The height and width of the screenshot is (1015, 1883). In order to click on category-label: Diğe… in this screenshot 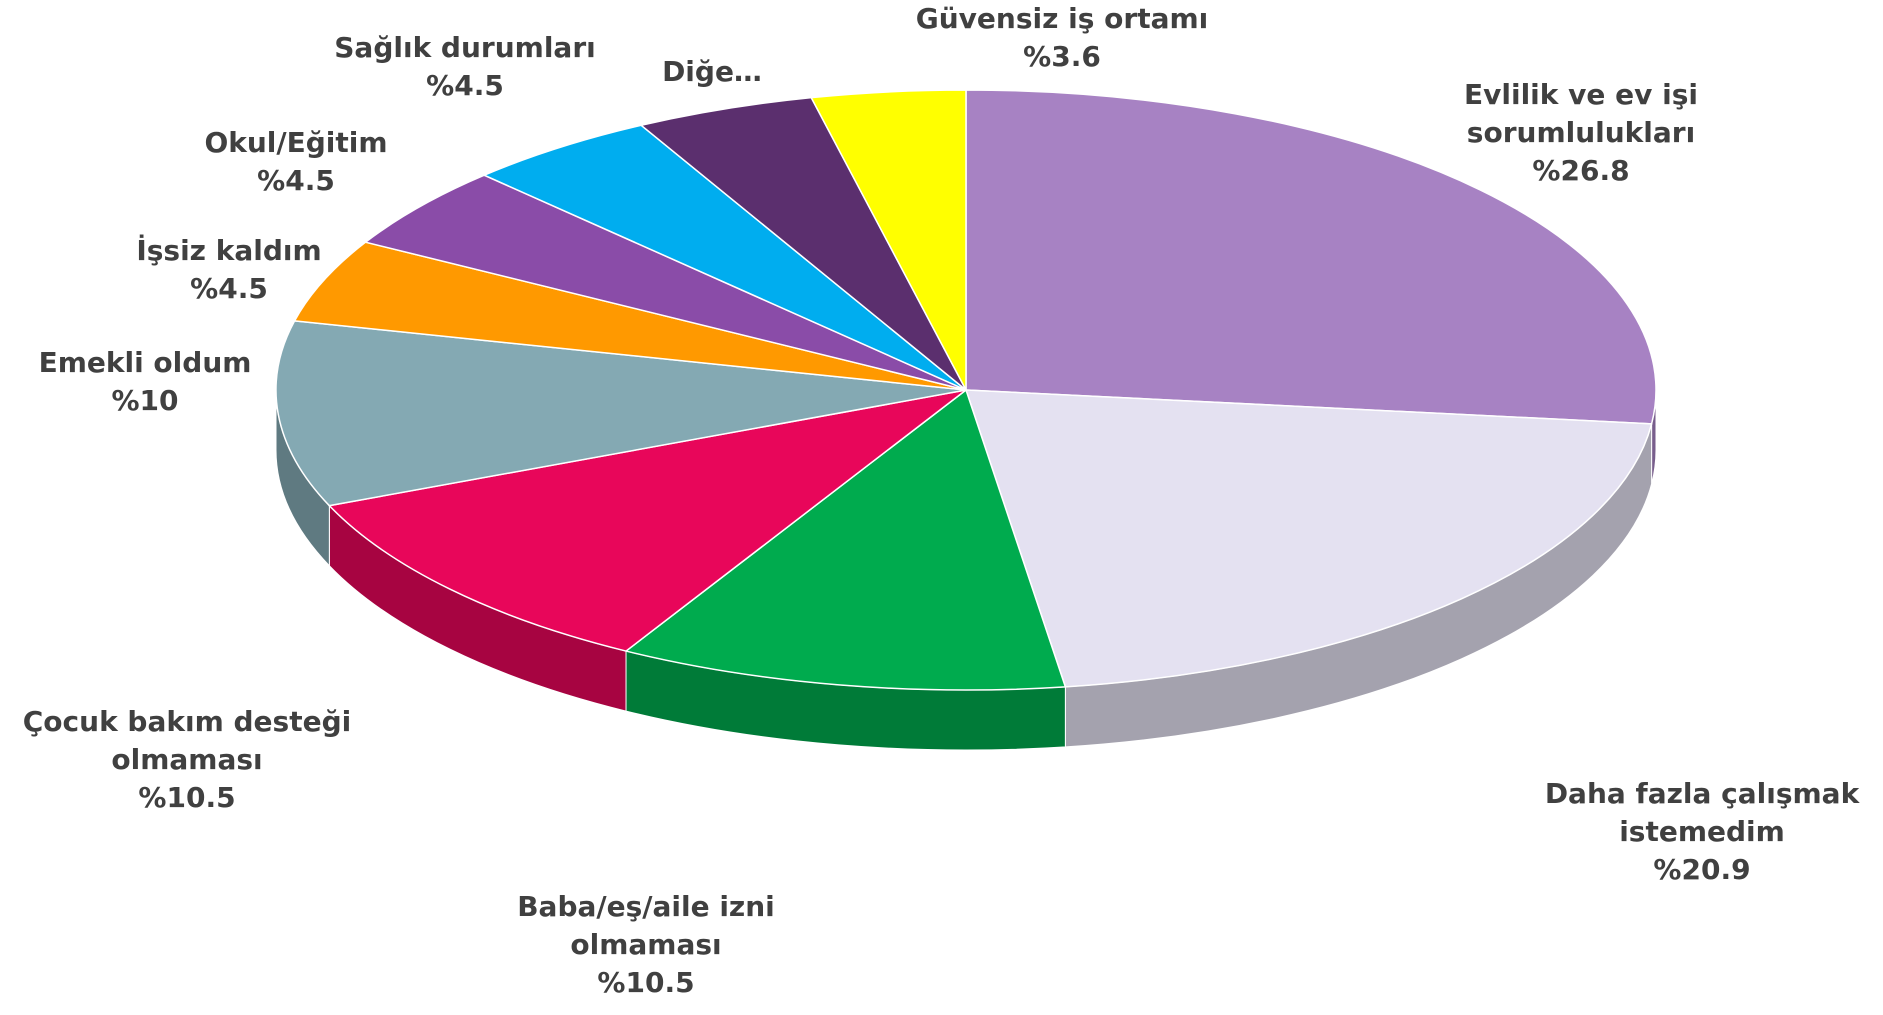, I will do `click(712, 71)`.